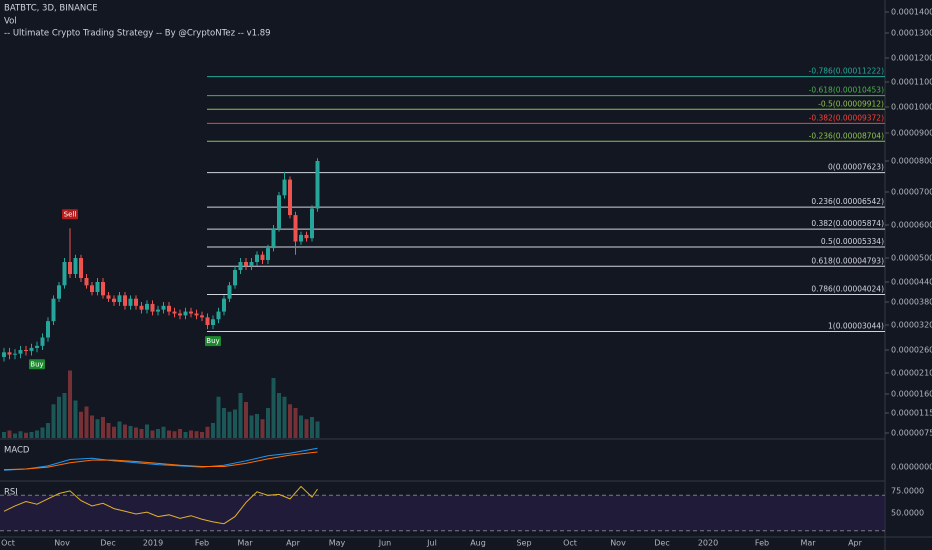 Image resolution: width=932 pixels, height=550 pixels. Describe the element at coordinates (846, 135) in the screenshot. I see `fib-label: -0.236(0.00008704)` at that location.